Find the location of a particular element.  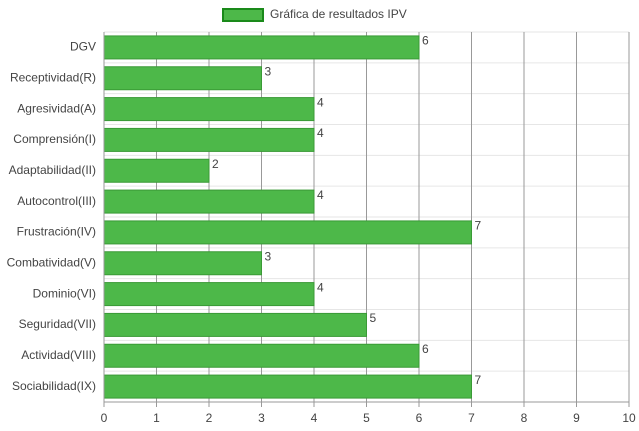

y-tick-label: Combatividad(V) is located at coordinates (51, 262).